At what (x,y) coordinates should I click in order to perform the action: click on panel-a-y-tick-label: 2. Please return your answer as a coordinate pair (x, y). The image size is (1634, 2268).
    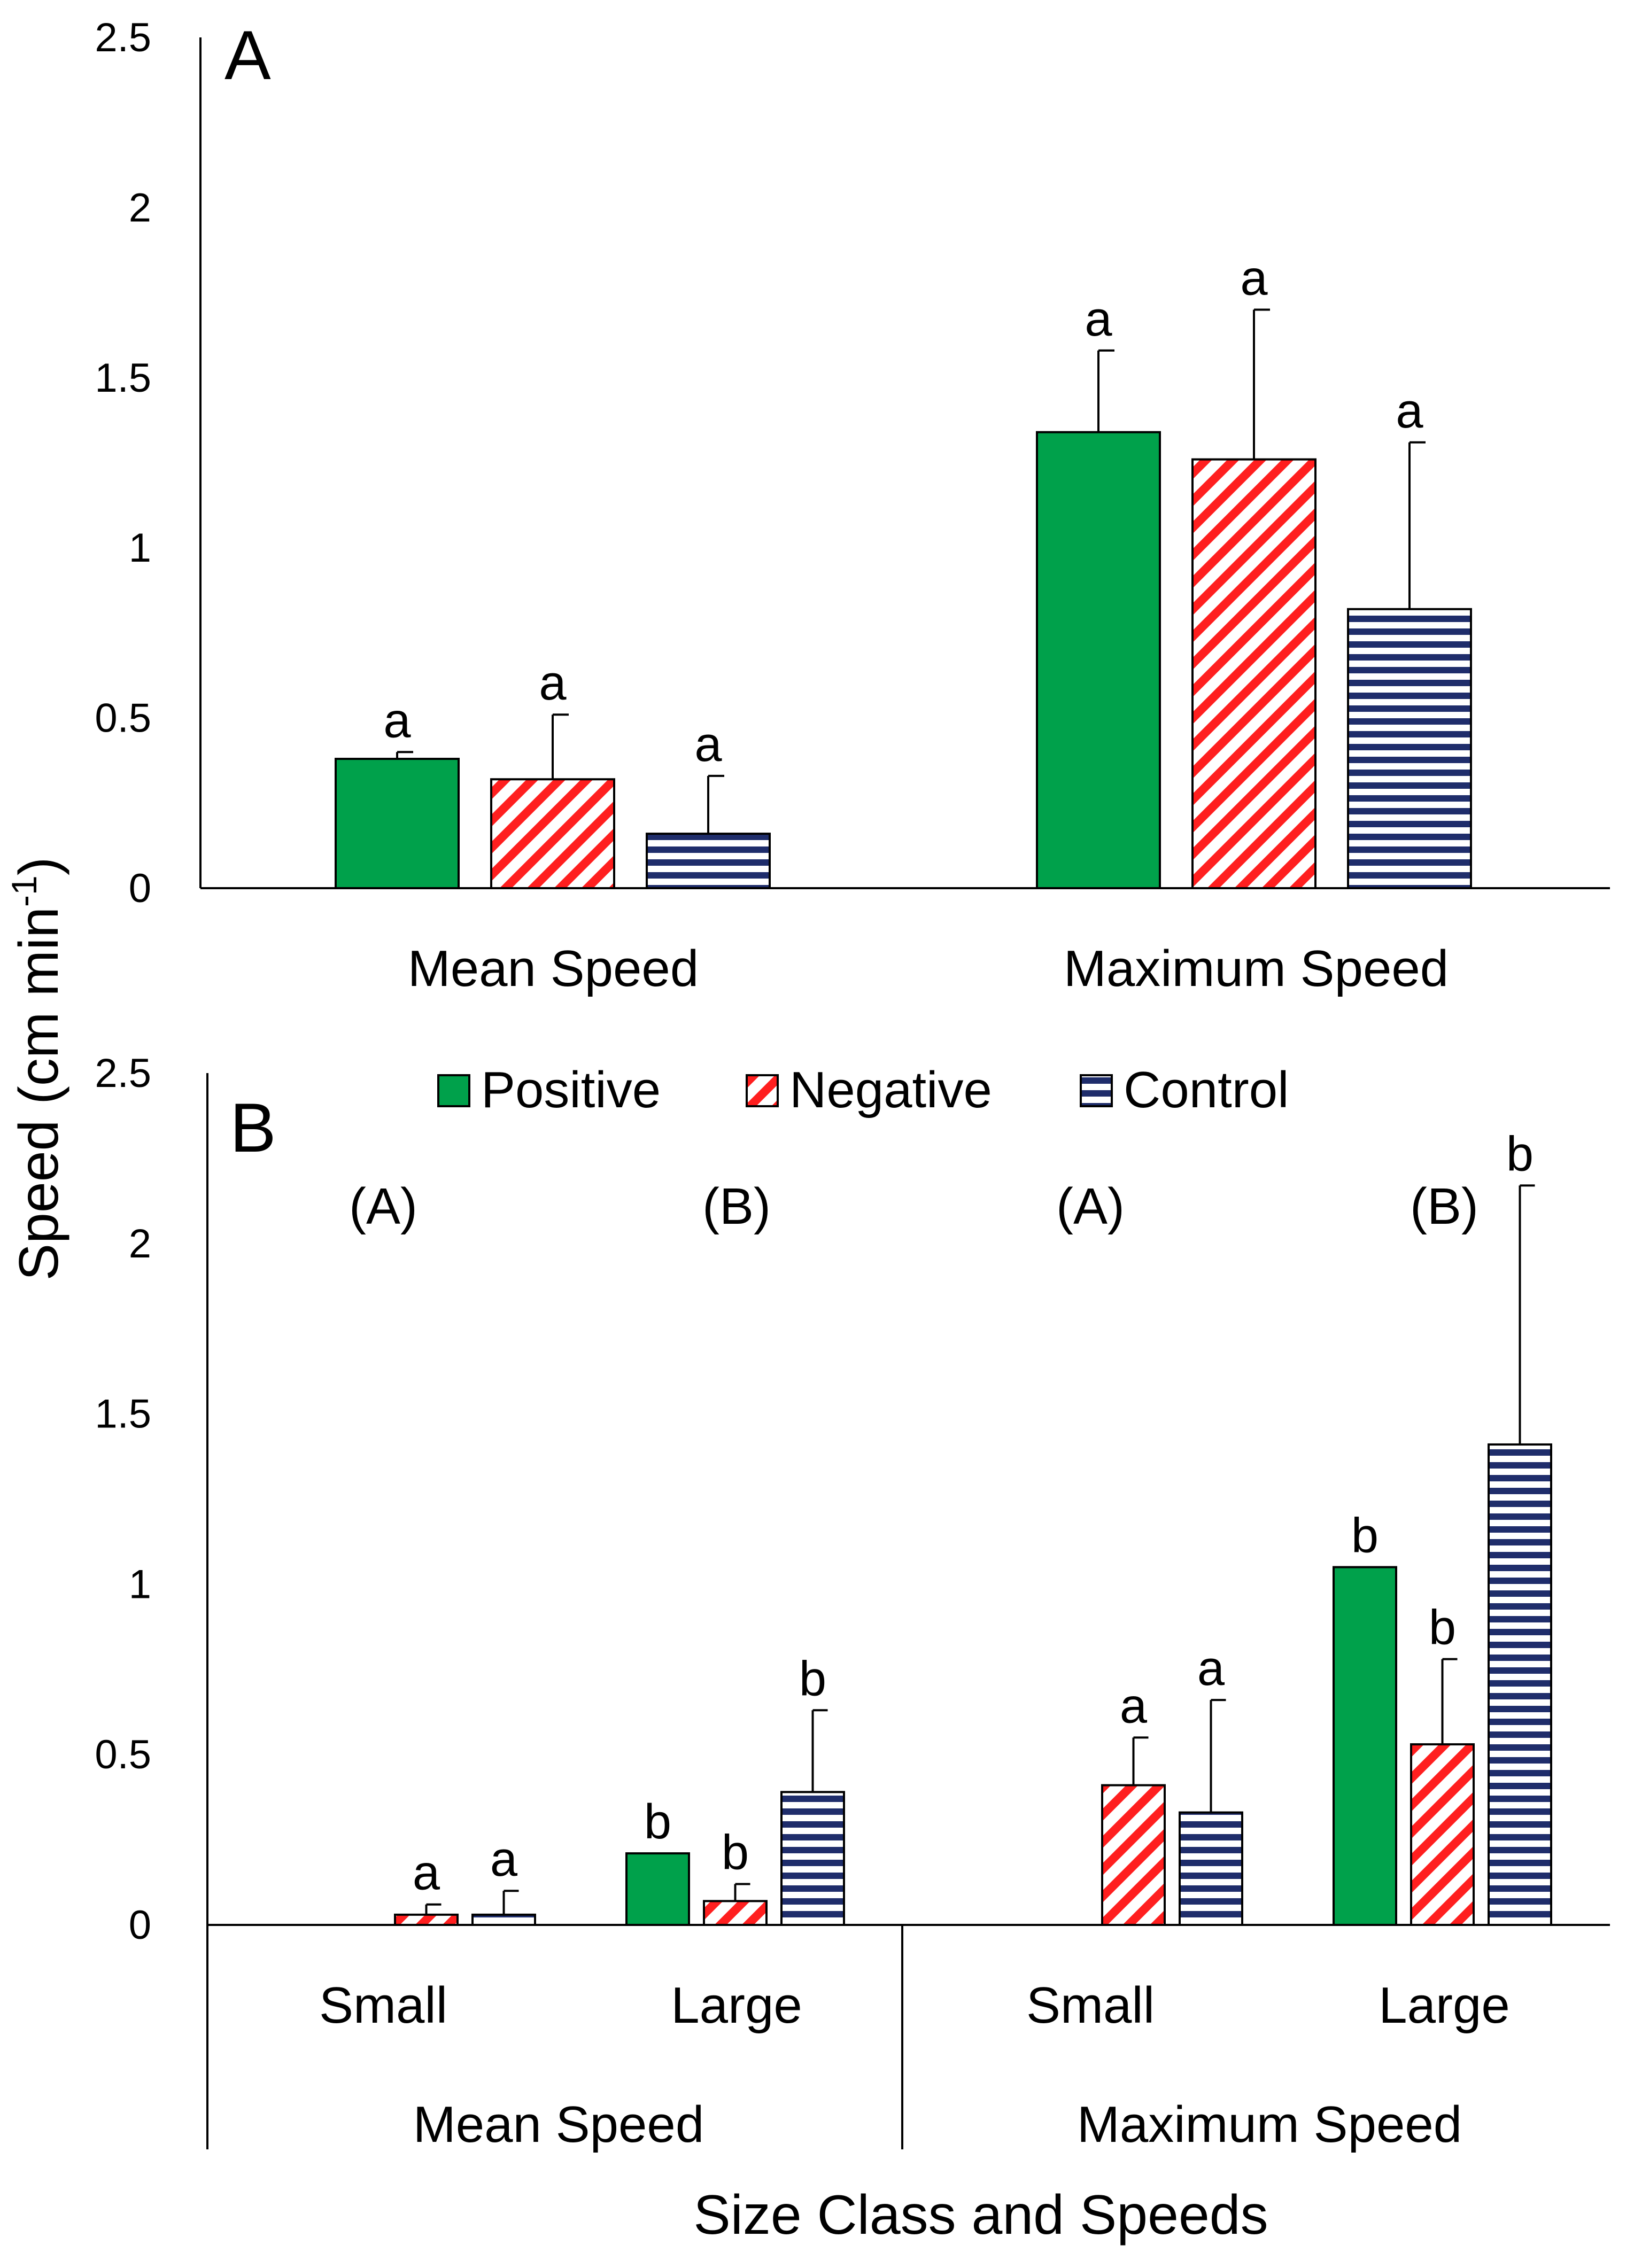
    Looking at the image, I should click on (140, 207).